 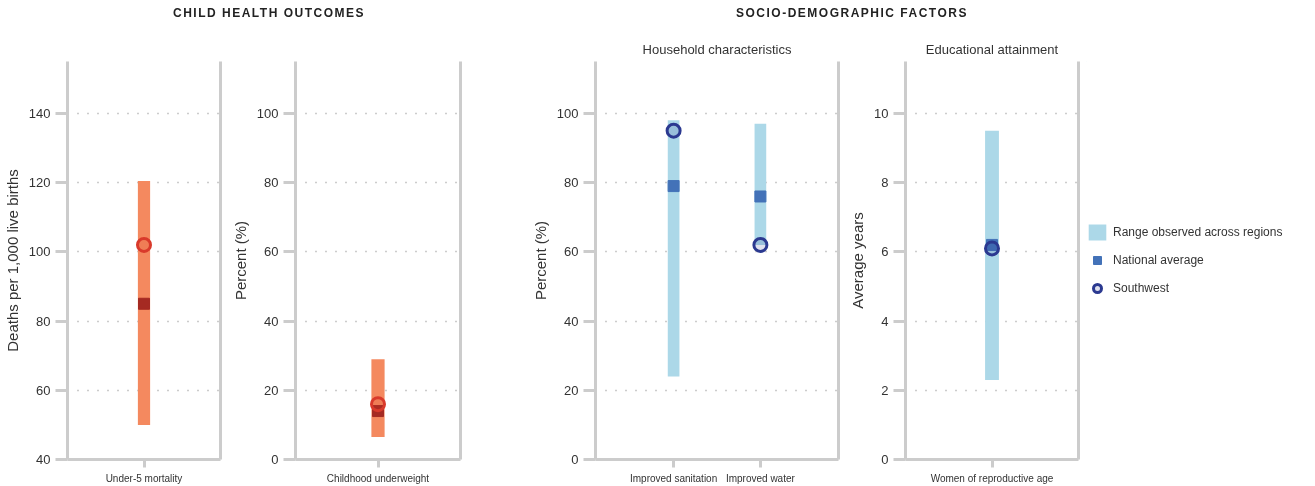 What do you see at coordinates (992, 49) in the screenshot?
I see `chart-subtitle: Educational attainment` at bounding box center [992, 49].